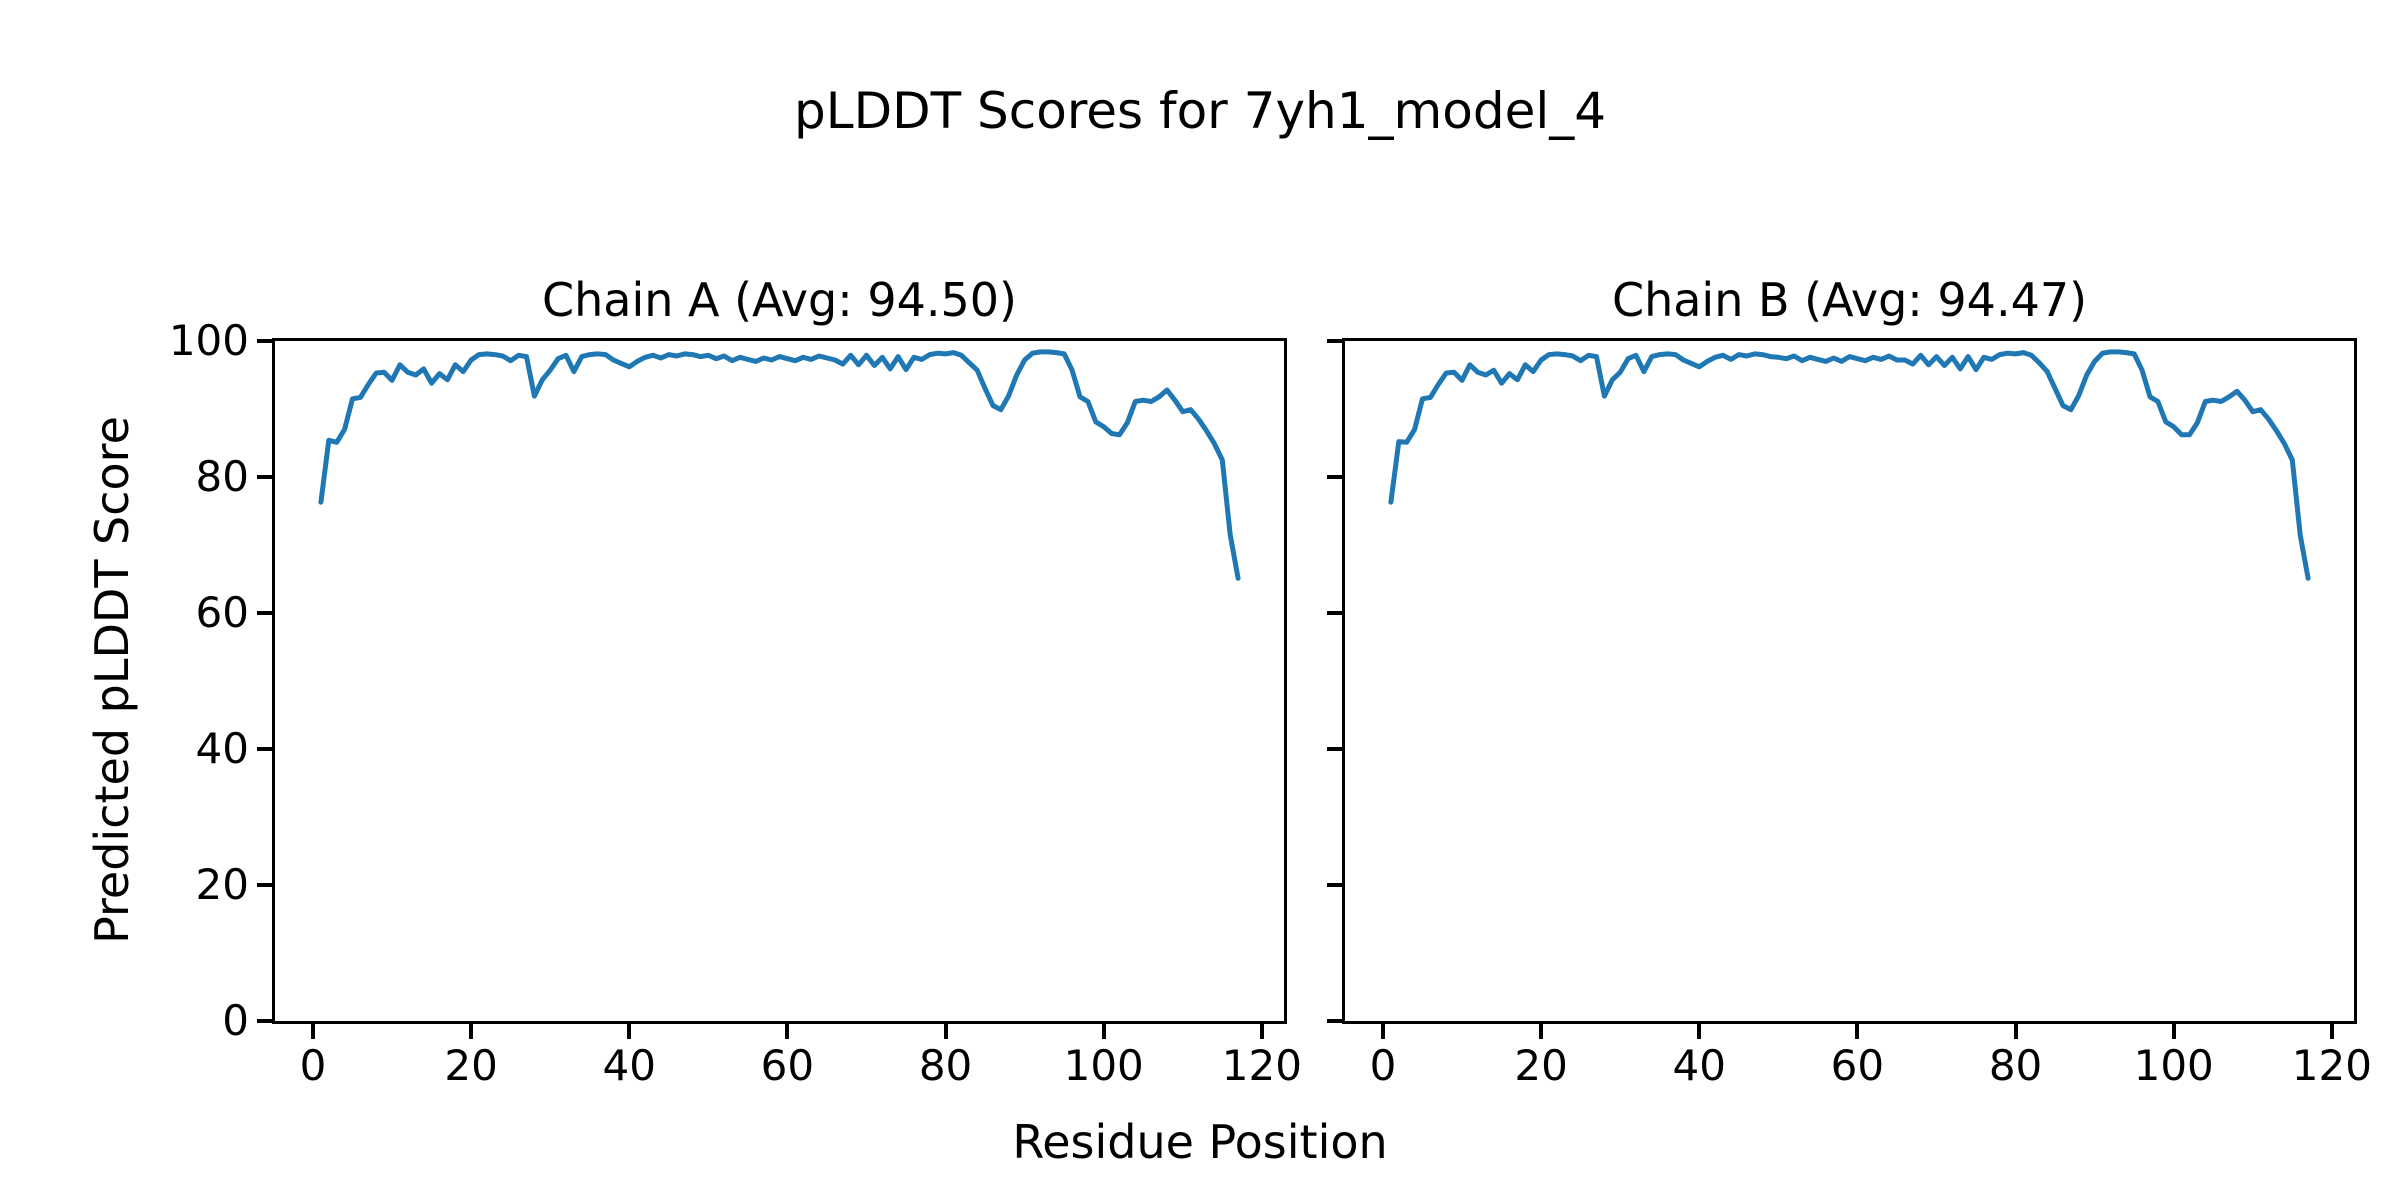 The width and height of the screenshot is (2400, 1200). I want to click on y-tick-label: 20, so click(222, 884).